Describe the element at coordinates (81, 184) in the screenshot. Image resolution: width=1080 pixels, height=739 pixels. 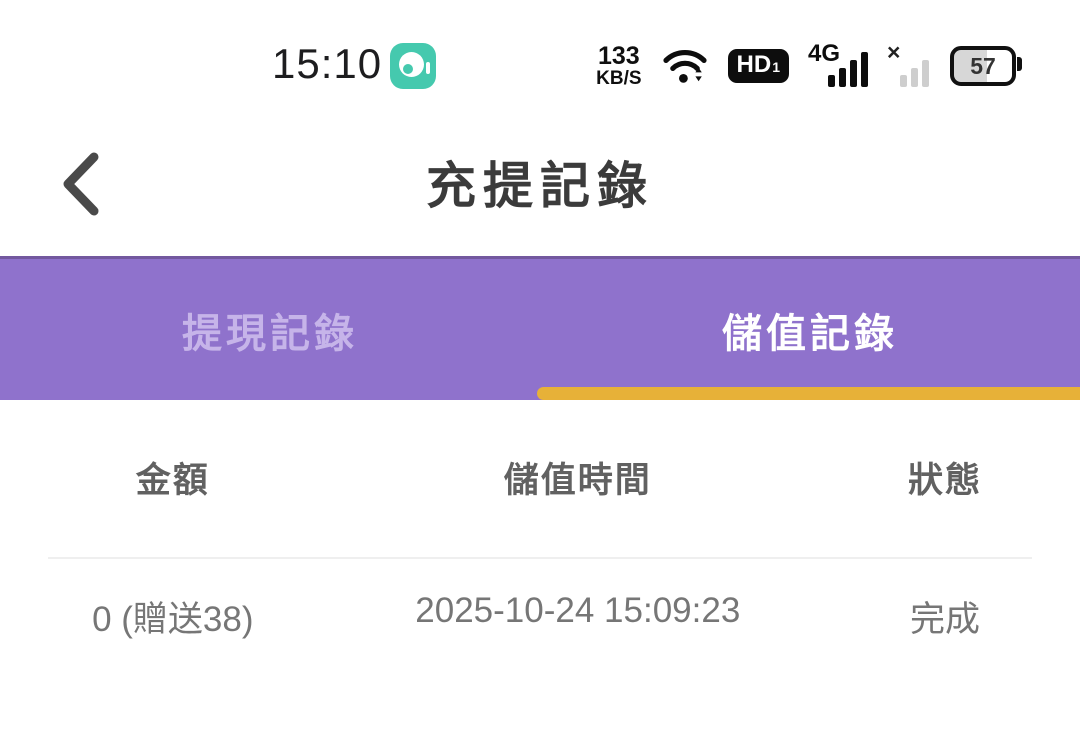
I see `back-chevron-icon` at that location.